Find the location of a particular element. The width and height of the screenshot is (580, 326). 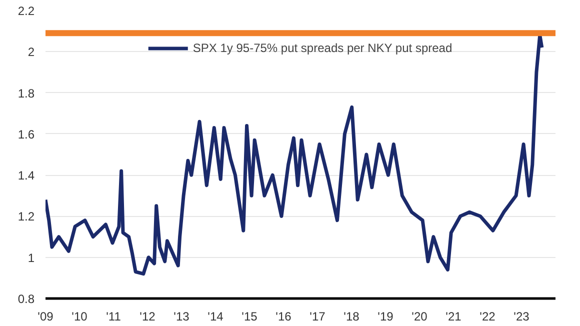

x-tick-label: '13 is located at coordinates (182, 317).